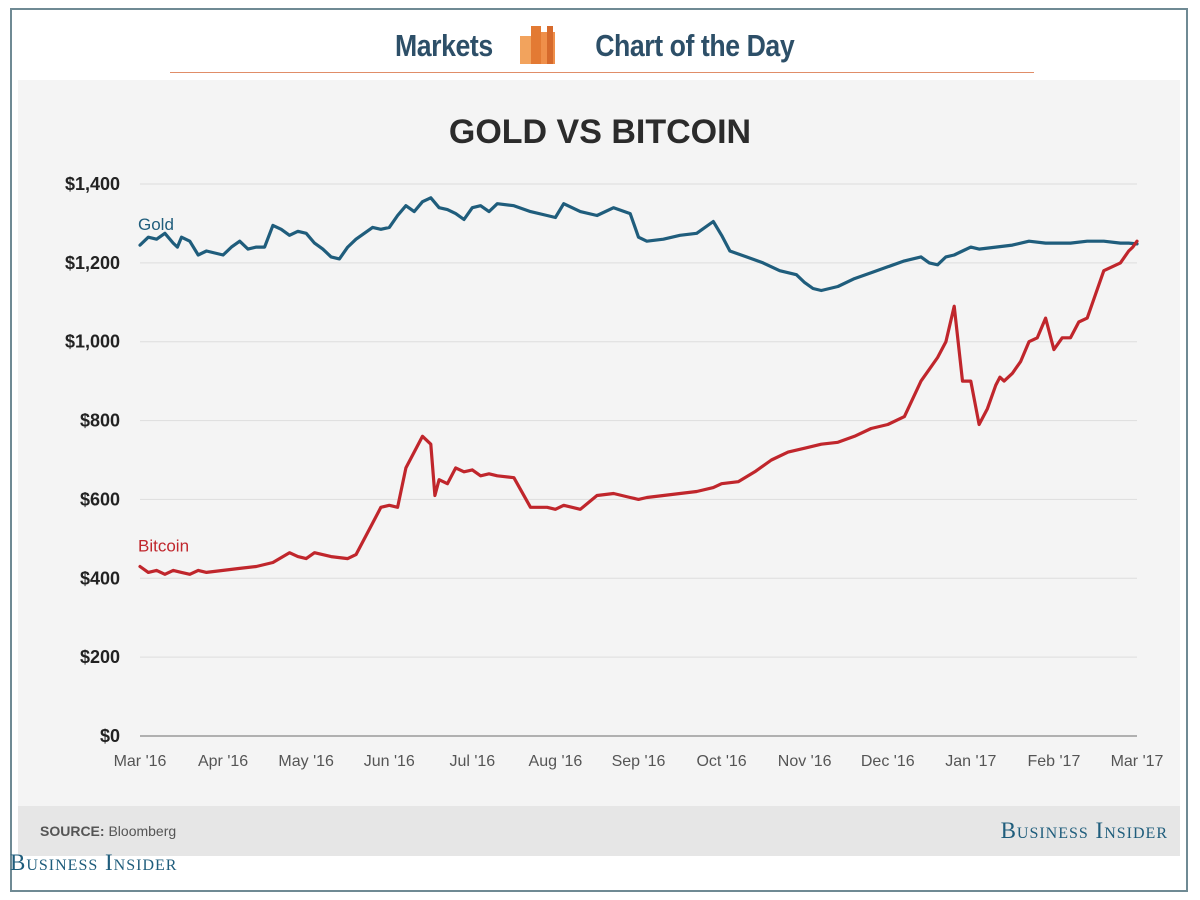 This screenshot has width=1200, height=900. I want to click on source-note: SOURCE: Bloomberg, so click(108, 831).